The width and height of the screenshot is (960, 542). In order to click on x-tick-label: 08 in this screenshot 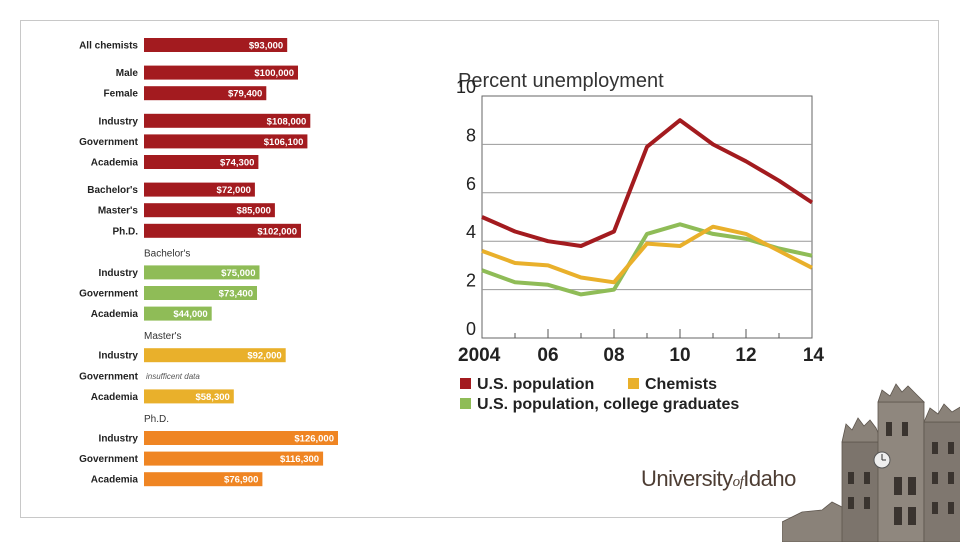, I will do `click(613, 355)`.